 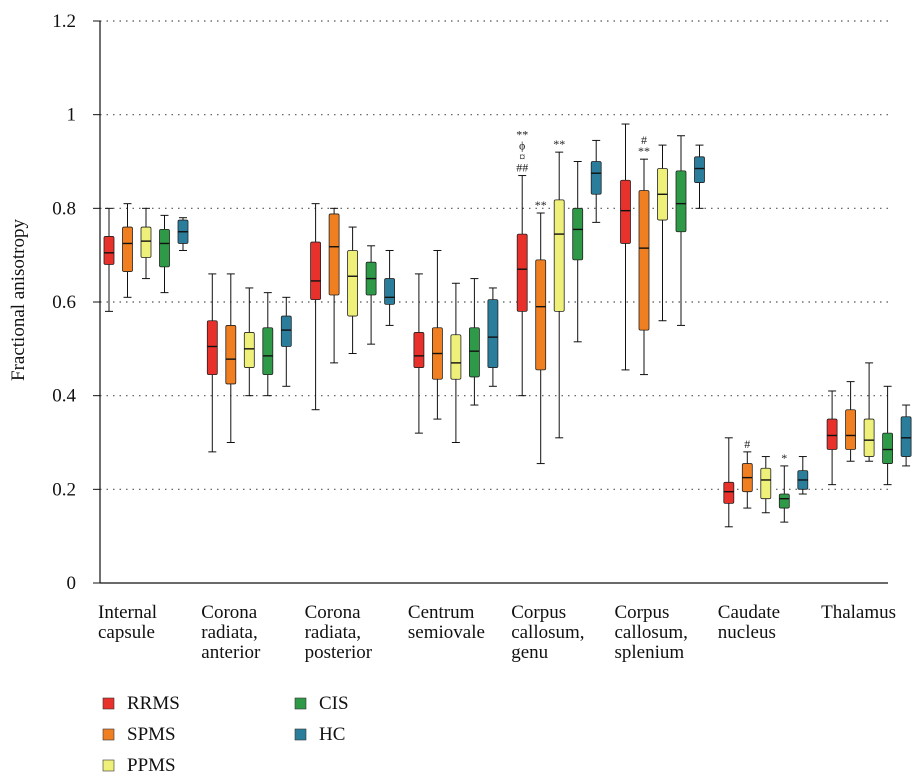 I want to click on significance-marker: ##, so click(x=522, y=168).